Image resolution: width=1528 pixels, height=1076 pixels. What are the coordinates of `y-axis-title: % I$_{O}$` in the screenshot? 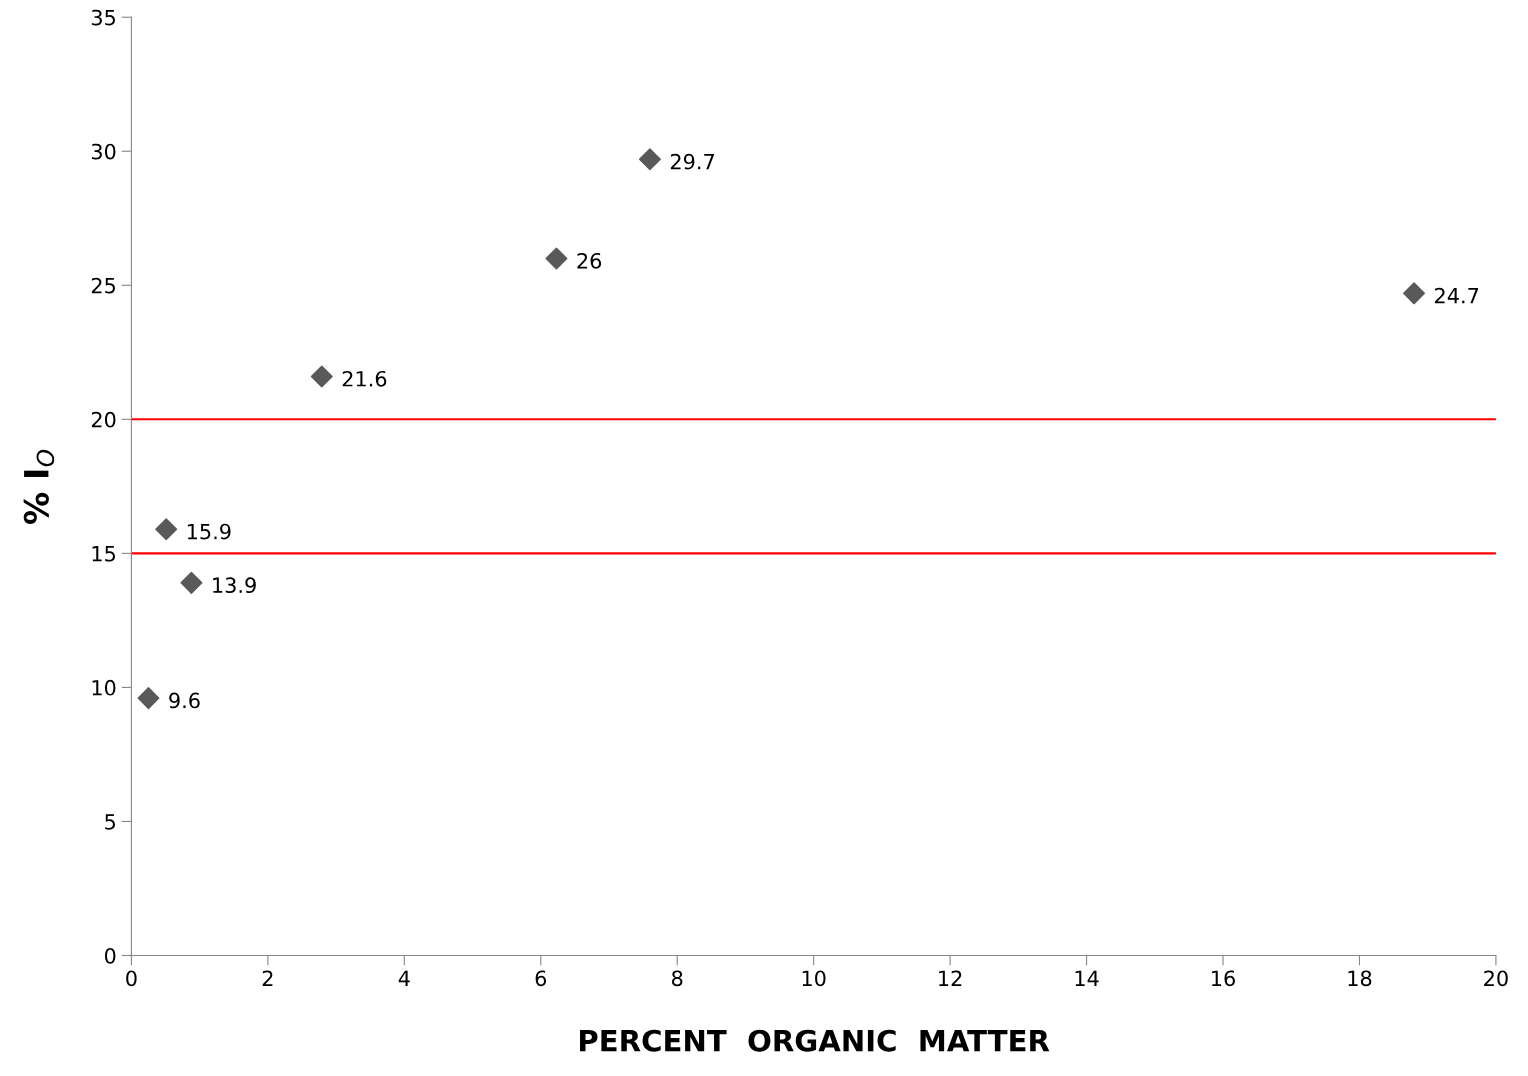 It's located at (39, 486).